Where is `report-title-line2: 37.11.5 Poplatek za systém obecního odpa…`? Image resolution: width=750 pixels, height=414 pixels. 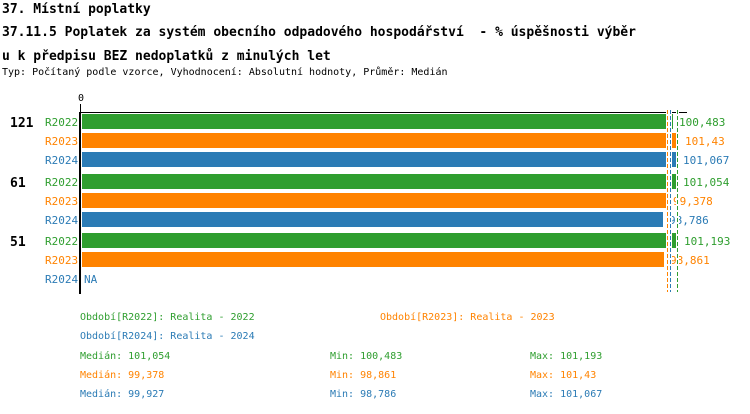 report-title-line2: 37.11.5 Poplatek za systém obecního odpa… is located at coordinates (319, 32).